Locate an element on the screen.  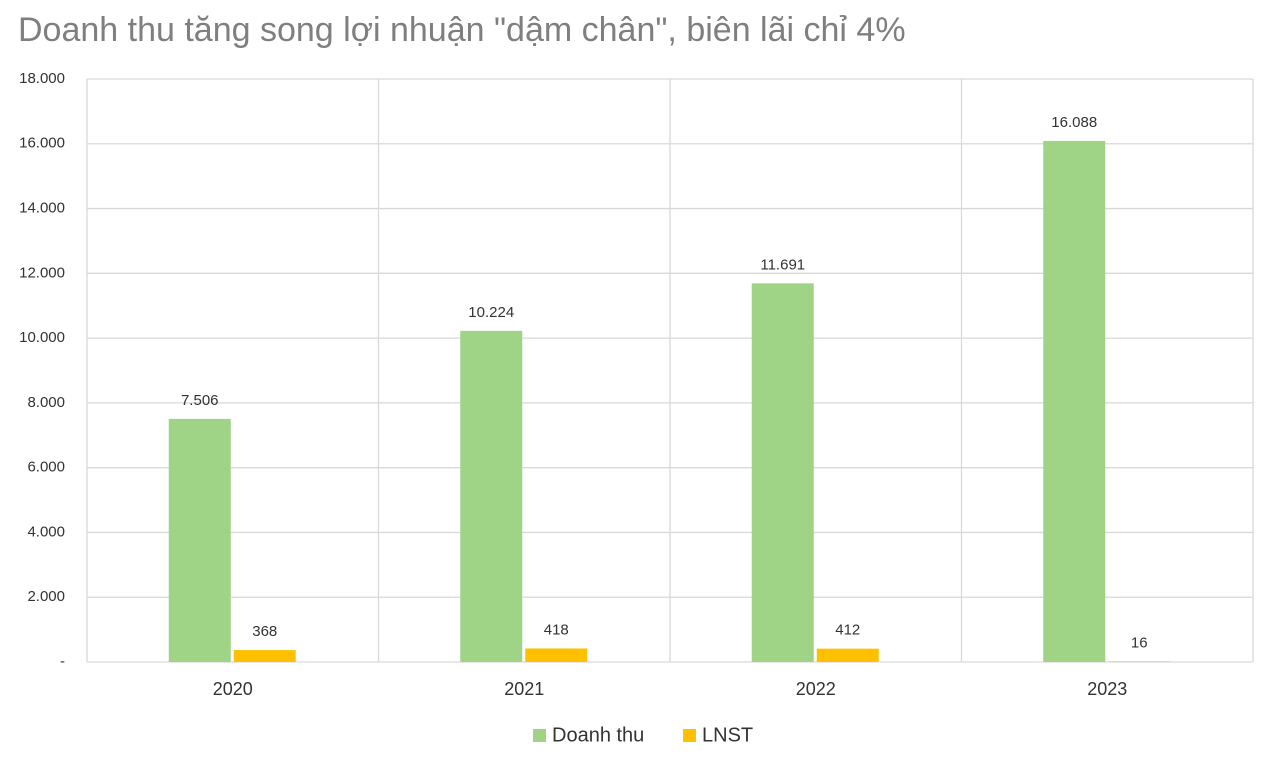
x-tick-label: 2022 is located at coordinates (816, 689).